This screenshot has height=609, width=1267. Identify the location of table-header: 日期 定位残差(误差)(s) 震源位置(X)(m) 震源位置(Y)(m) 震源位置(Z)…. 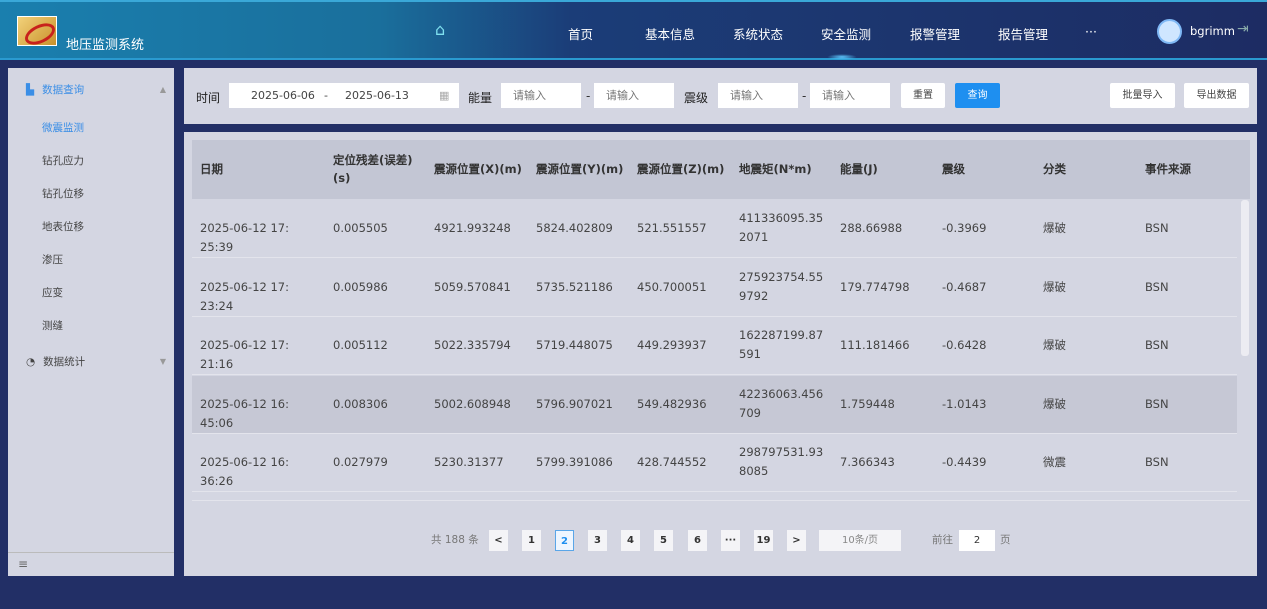
(721, 169).